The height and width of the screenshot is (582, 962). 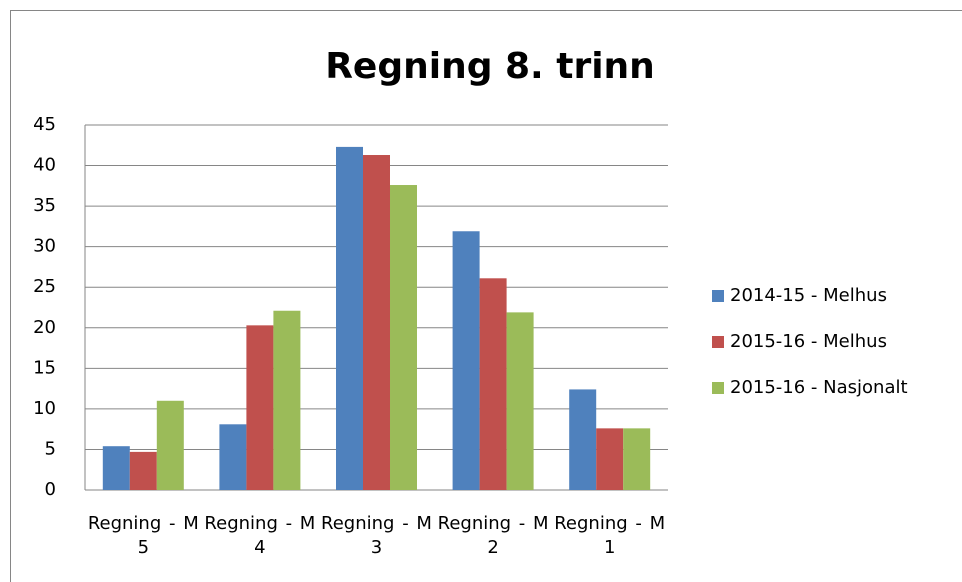 I want to click on y-tick-label: 30, so click(x=44, y=246).